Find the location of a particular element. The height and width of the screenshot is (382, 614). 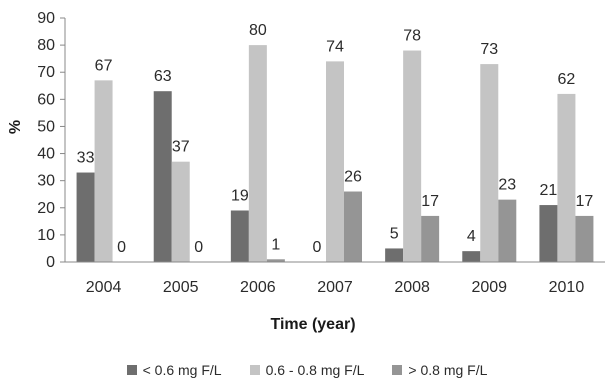

y-tick-label: 50 is located at coordinates (46, 126).